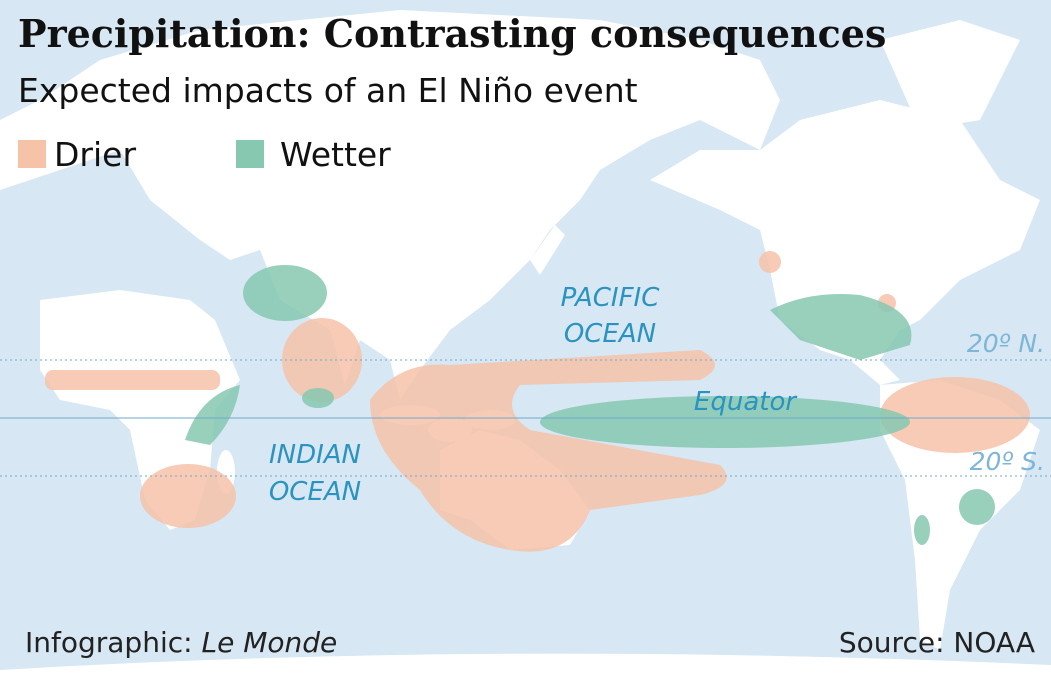 Image resolution: width=1051 pixels, height=679 pixels. Describe the element at coordinates (95, 154) in the screenshot. I see `legend-label: Drier` at that location.